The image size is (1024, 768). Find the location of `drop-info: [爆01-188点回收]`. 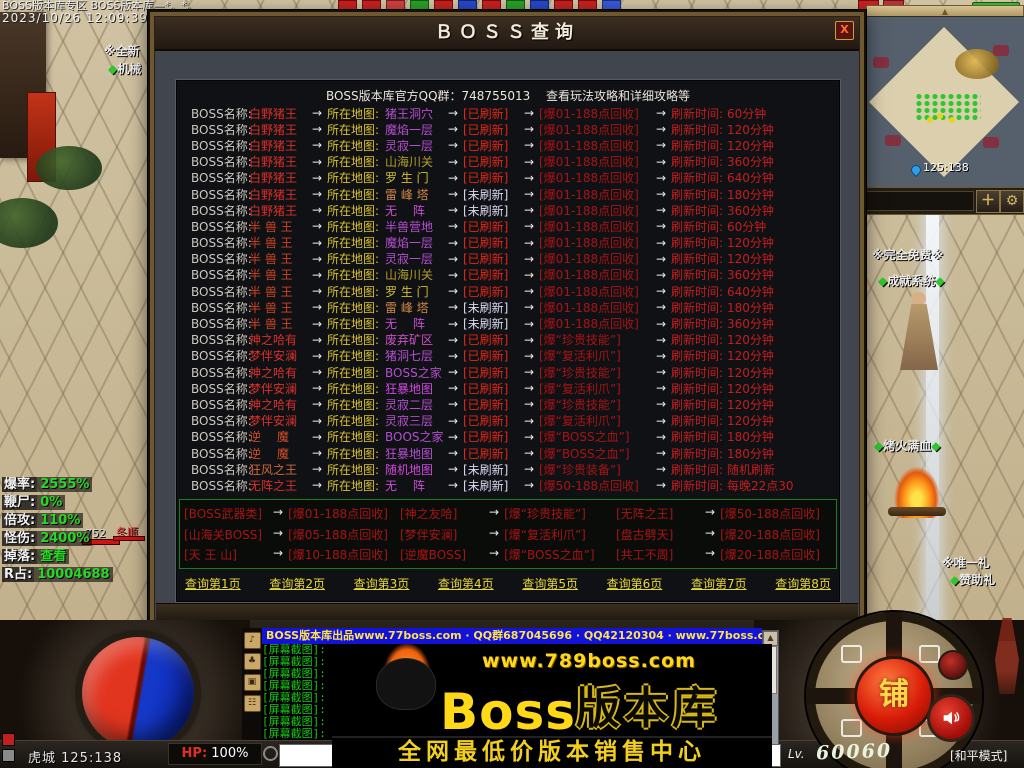

drop-info: [爆01-188点回收] is located at coordinates (589, 194).